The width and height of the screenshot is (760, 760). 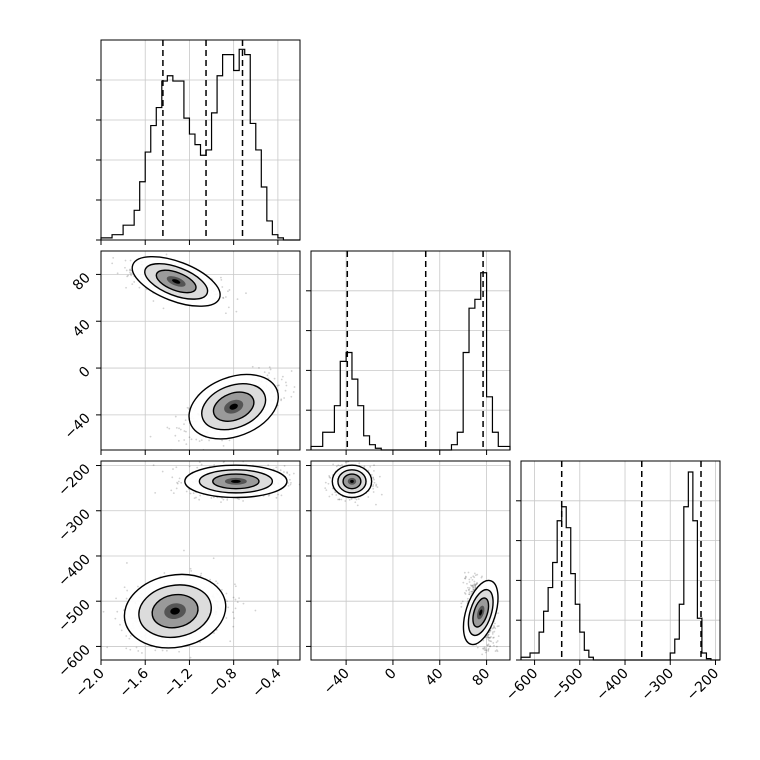 I want to click on x-tick-label: −500, so click(x=567, y=685).